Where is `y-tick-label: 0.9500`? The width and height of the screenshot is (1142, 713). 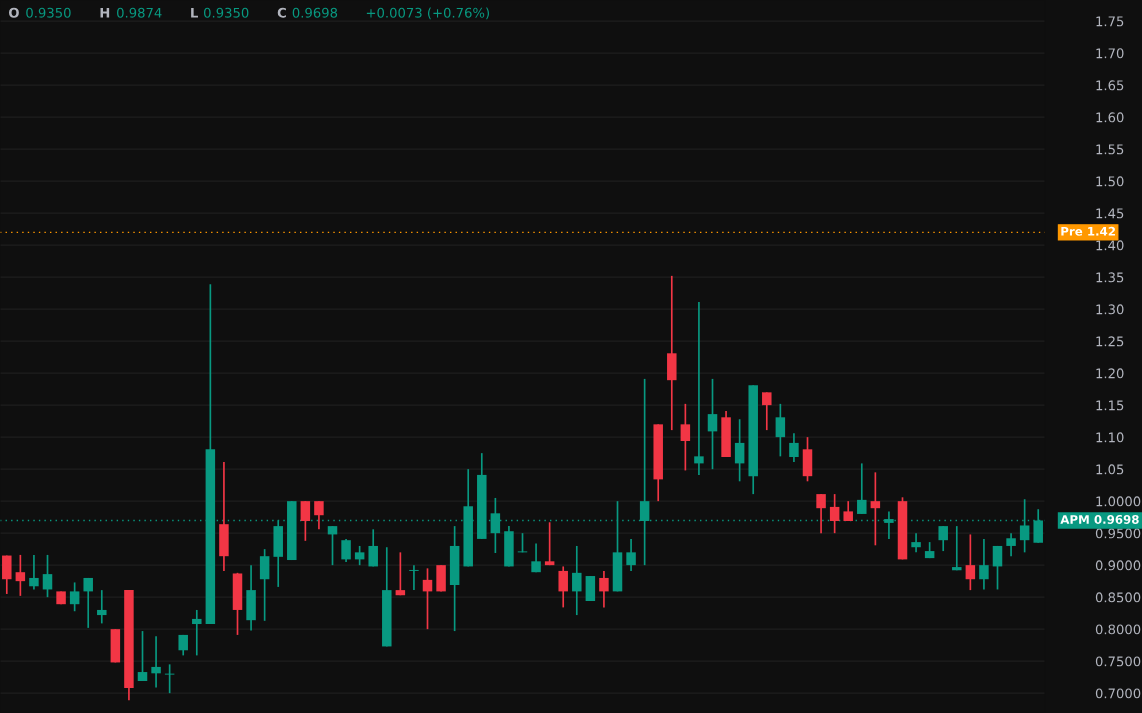
y-tick-label: 0.9500 is located at coordinates (1118, 533).